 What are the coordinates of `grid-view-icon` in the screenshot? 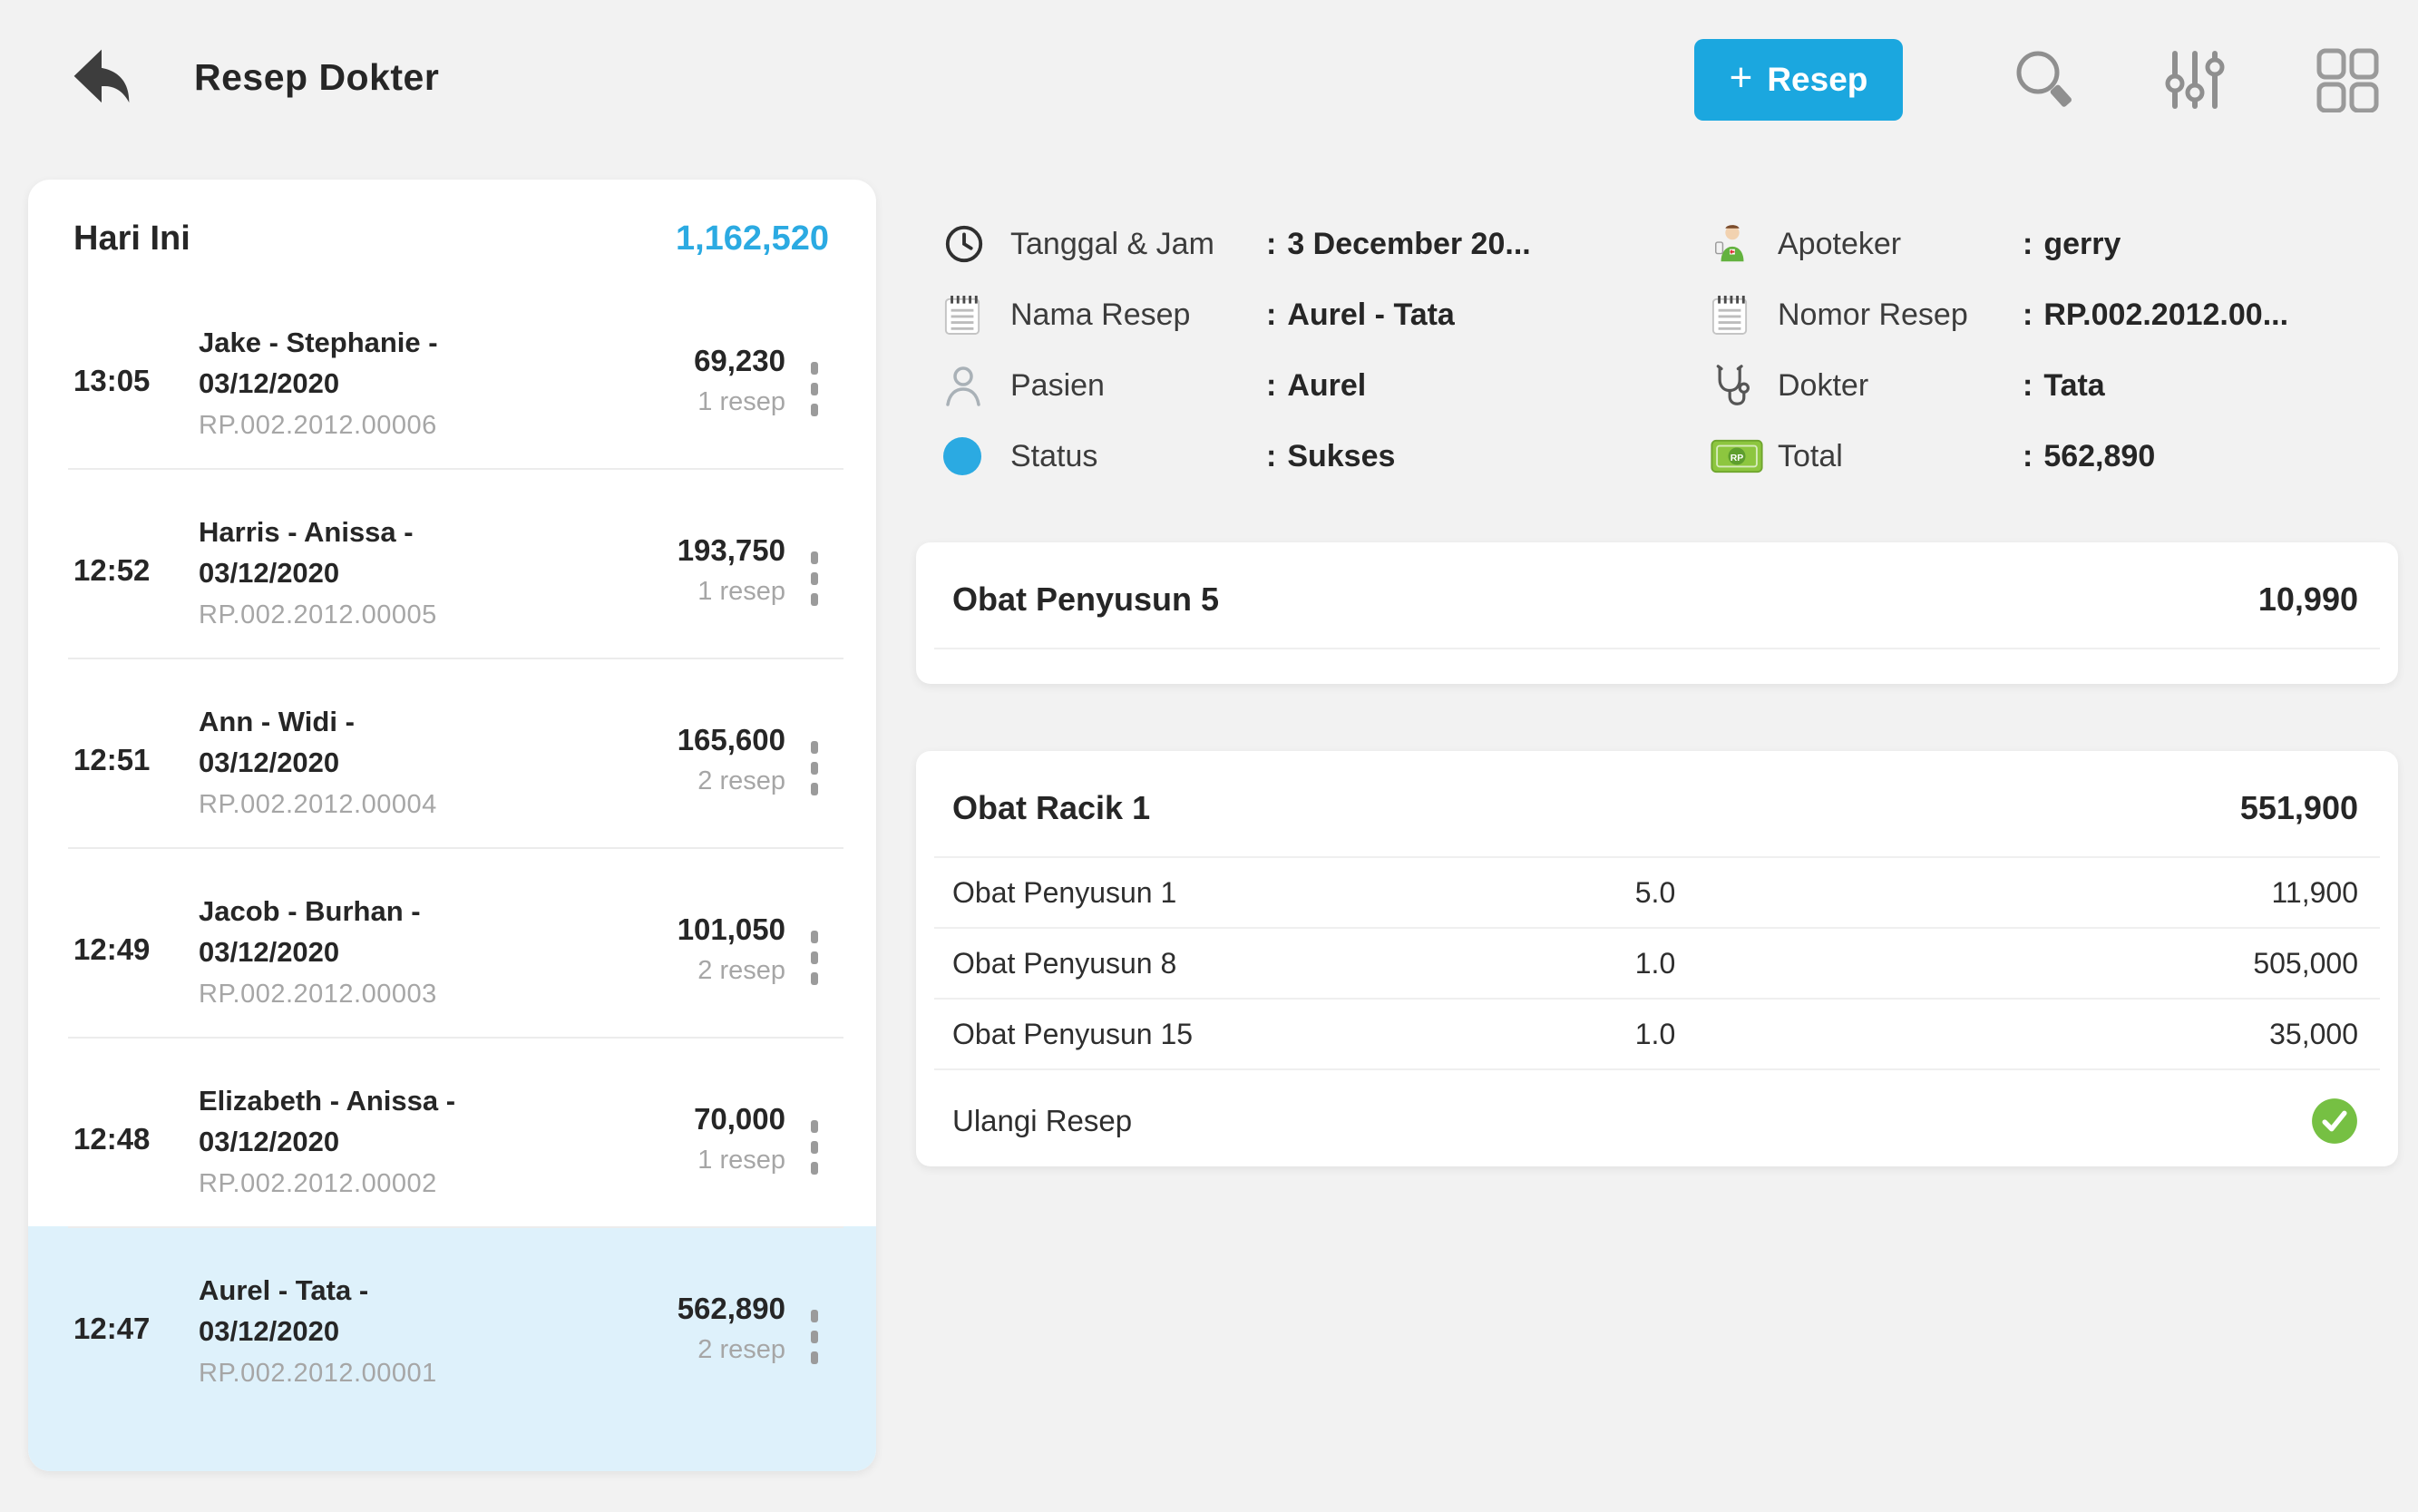 It's located at (2347, 79).